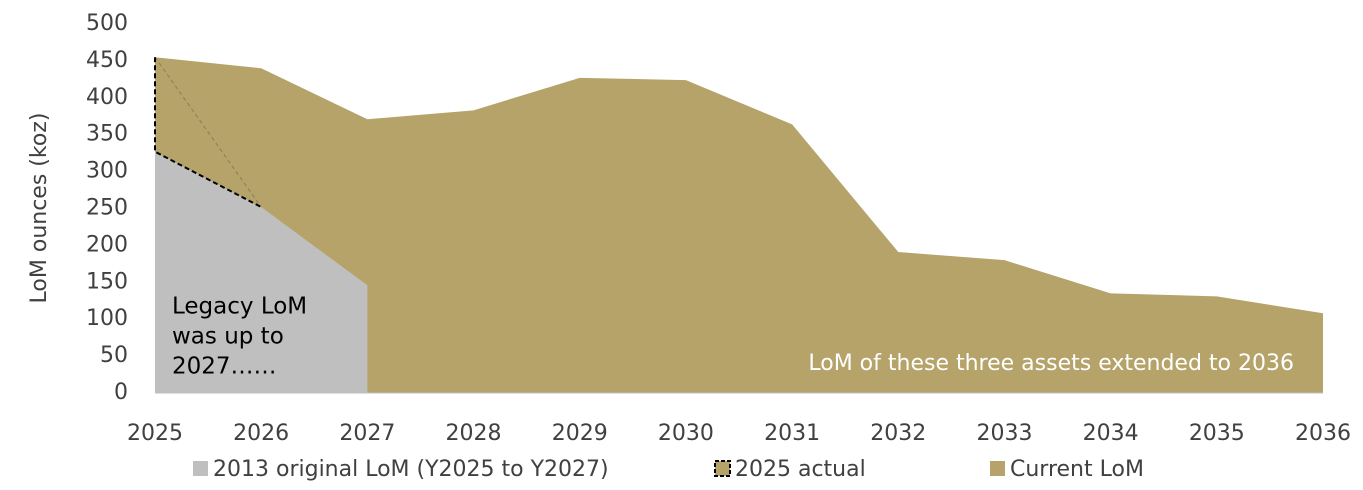 This screenshot has height=490, width=1363. Describe the element at coordinates (1217, 433) in the screenshot. I see `x-tick-label: 2035` at that location.